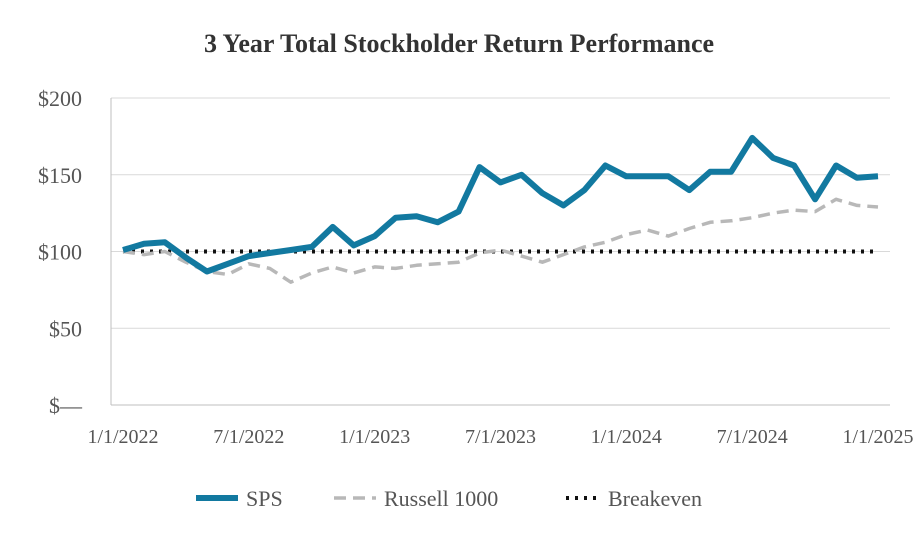 This screenshot has width=920, height=556. What do you see at coordinates (122, 437) in the screenshot?
I see `x-tick-label: 1/1/2022` at bounding box center [122, 437].